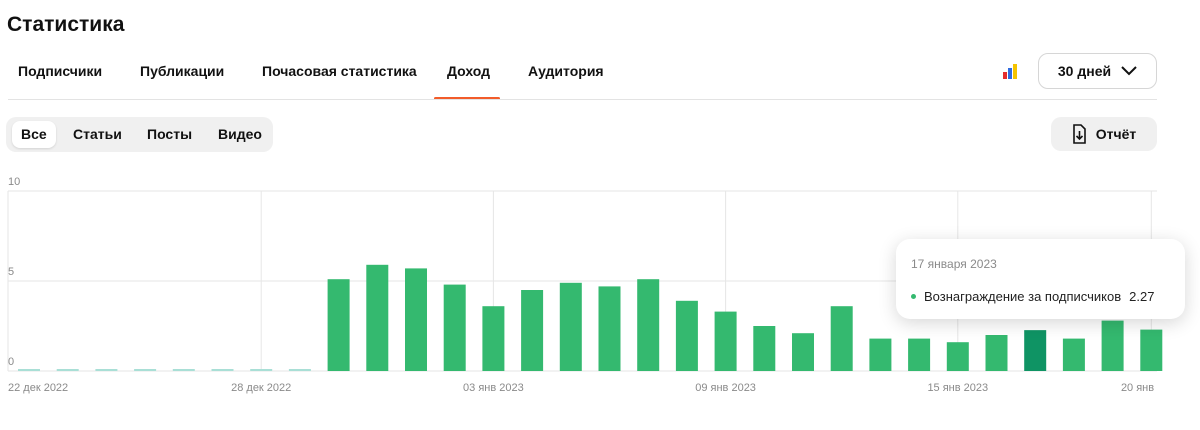  What do you see at coordinates (1084, 71) in the screenshot?
I see `period-label: 30 дней` at bounding box center [1084, 71].